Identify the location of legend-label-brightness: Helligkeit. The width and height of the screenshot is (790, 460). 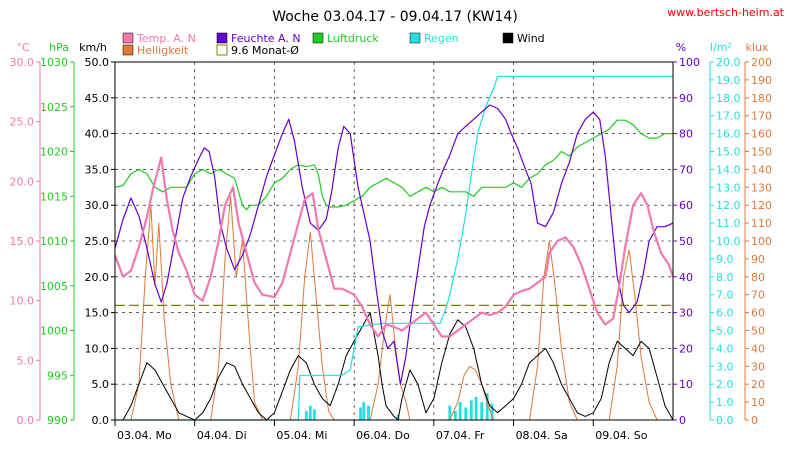
(163, 50).